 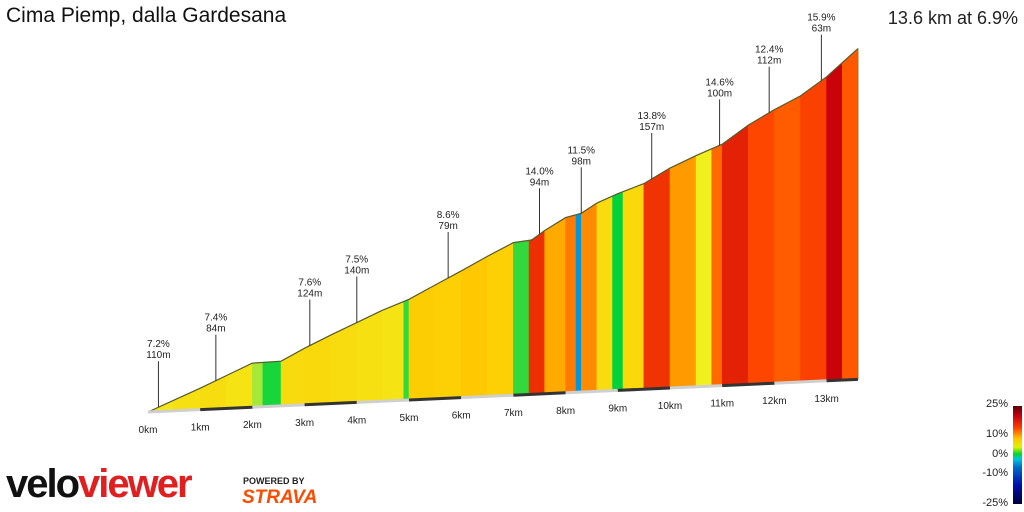 I want to click on gradient-annotation: 7.5%140m, so click(x=356, y=289).